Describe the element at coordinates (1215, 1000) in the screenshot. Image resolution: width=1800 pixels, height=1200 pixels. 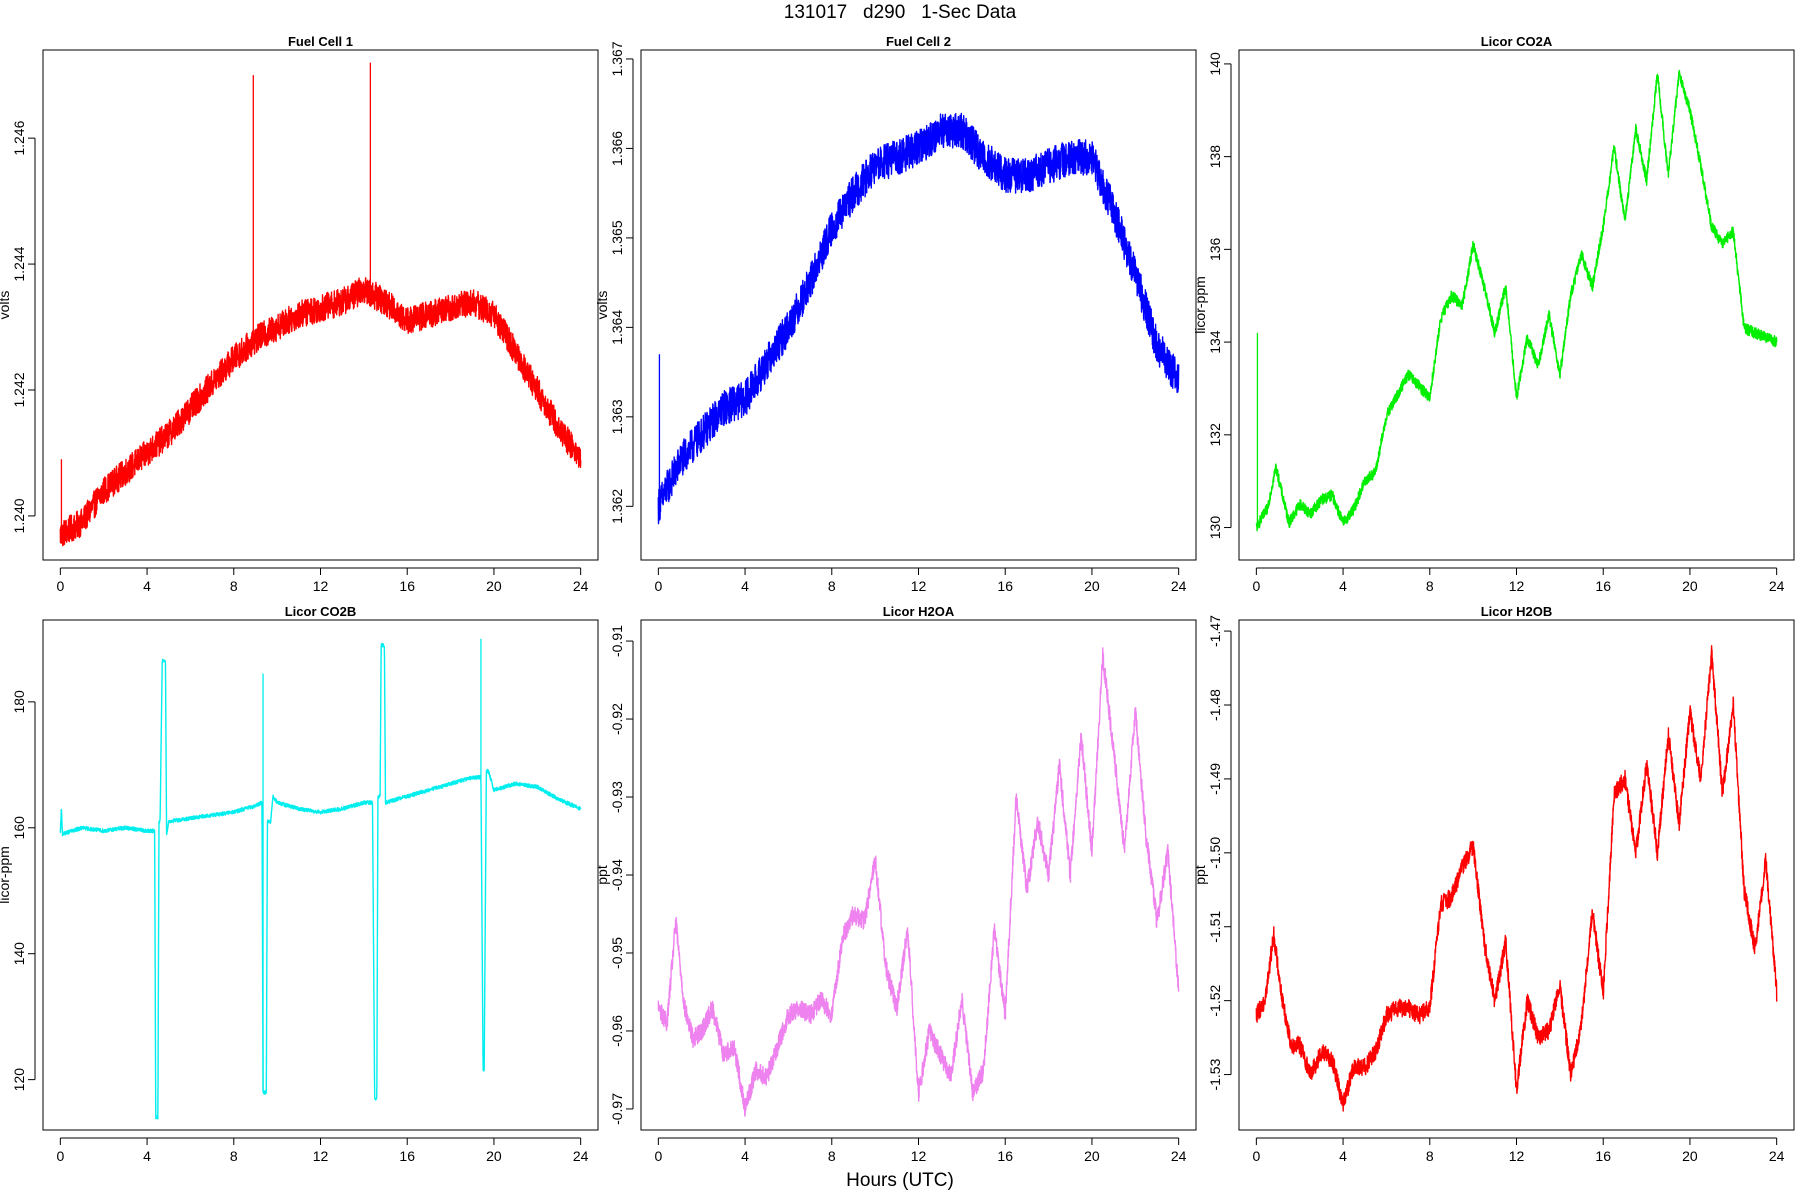
I see `y-tick-label: -1.52` at that location.